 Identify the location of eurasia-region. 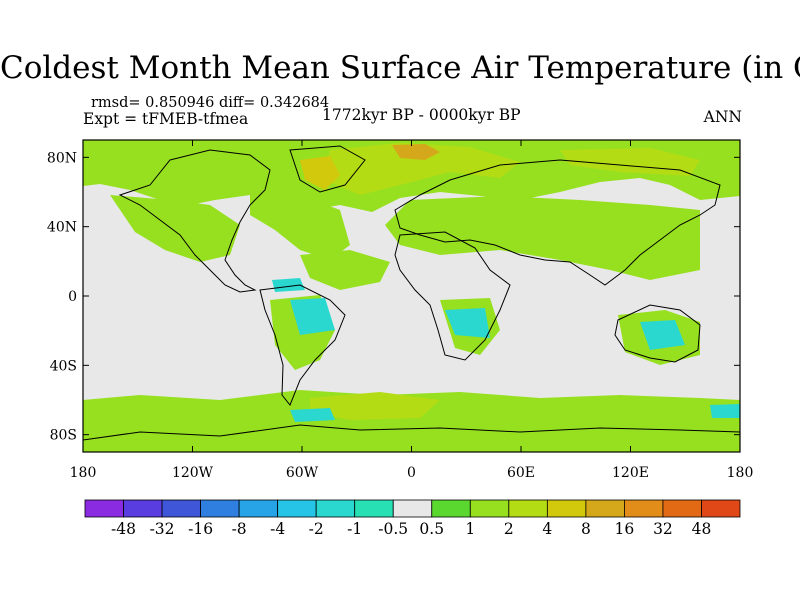
(542, 238).